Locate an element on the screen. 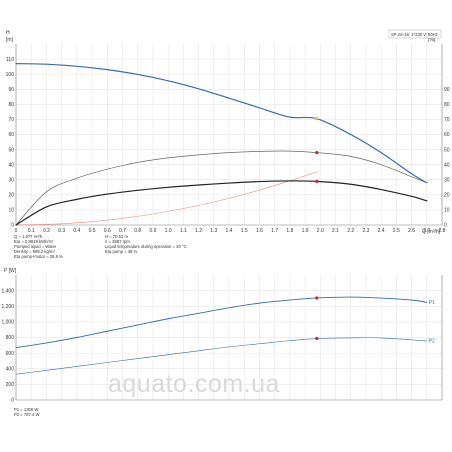 This screenshot has width=452, height=452. top-x-tick-label: 1.9 is located at coordinates (305, 231).